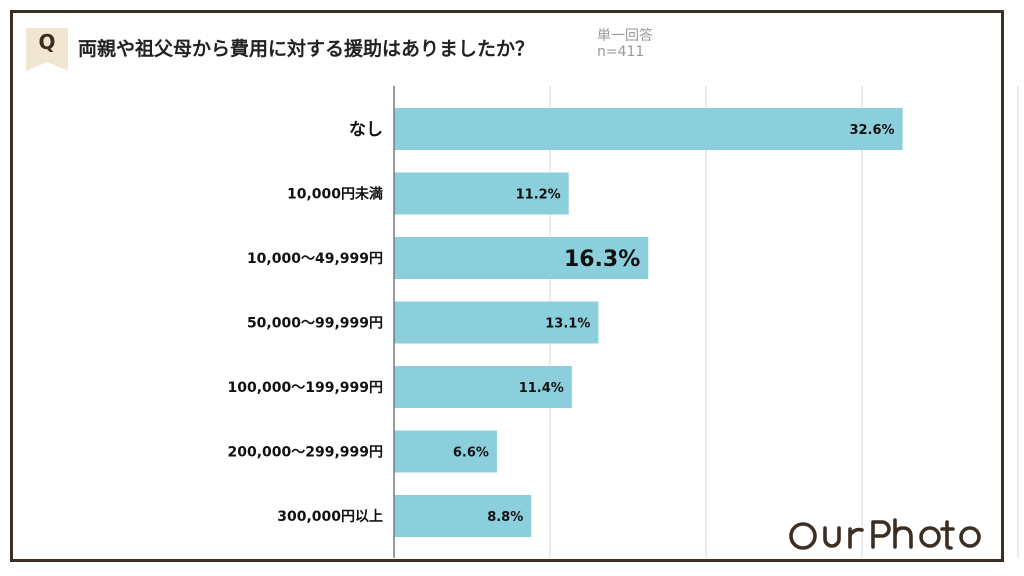  I want to click on question-badge, so click(47, 49).